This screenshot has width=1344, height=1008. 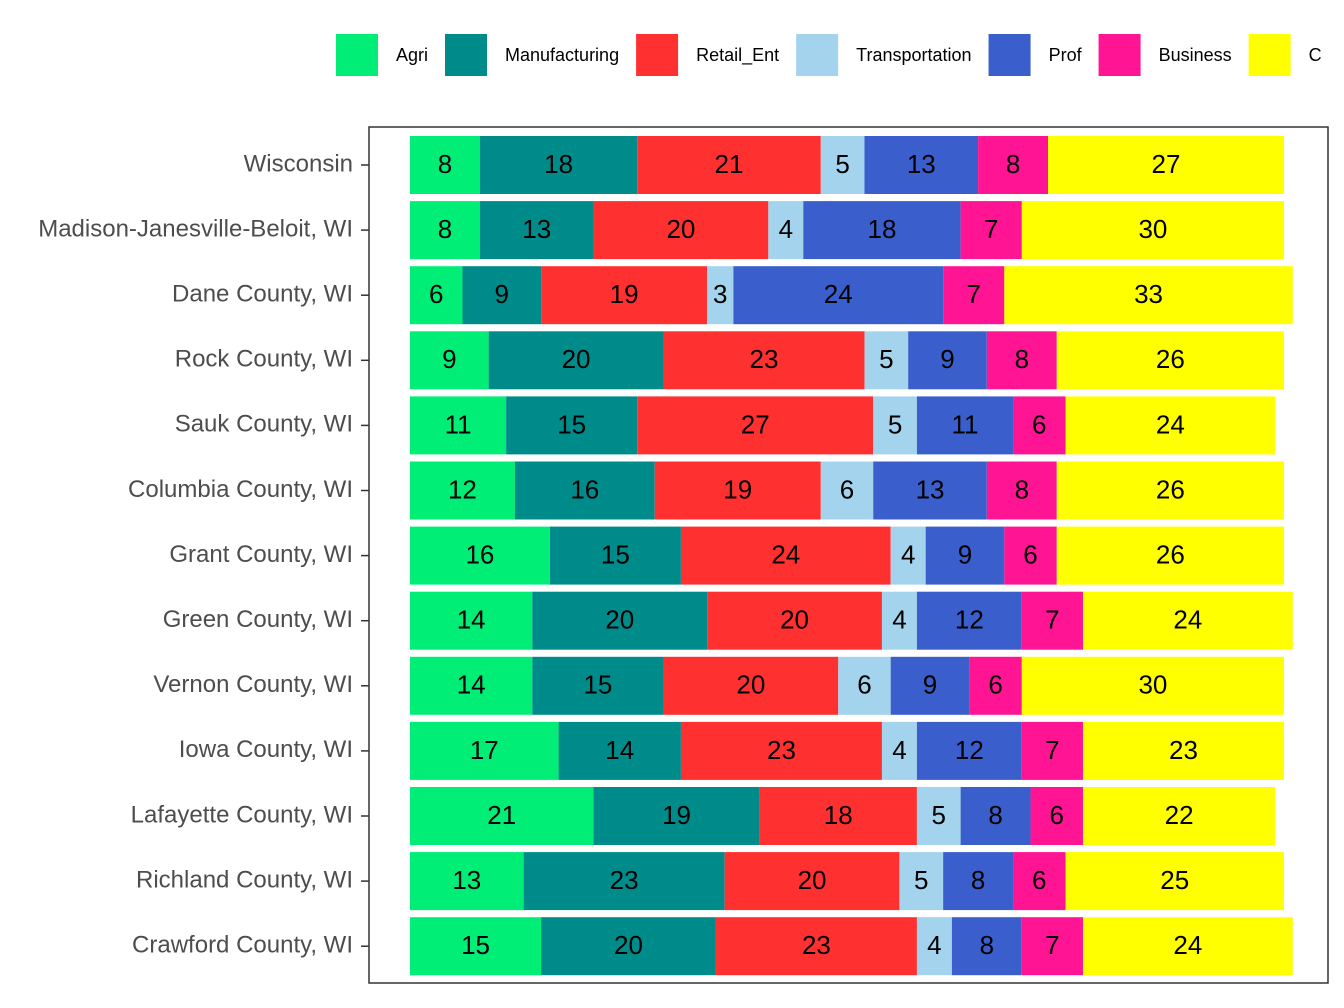 I want to click on y-tick-label: Richland County, WI, so click(x=244, y=879).